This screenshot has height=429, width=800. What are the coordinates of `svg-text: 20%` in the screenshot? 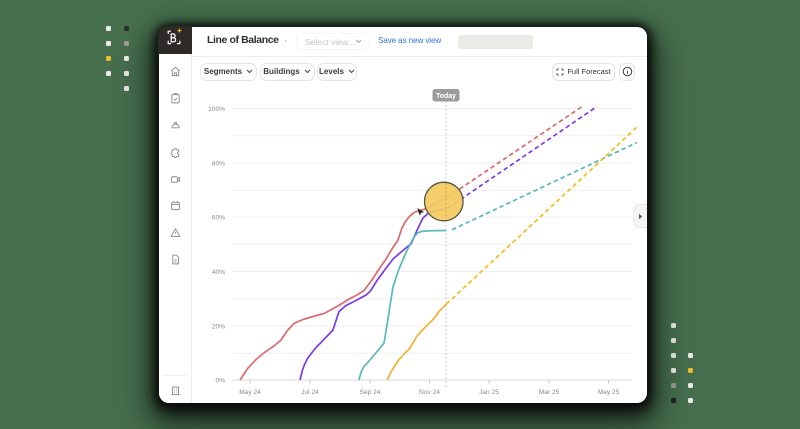 It's located at (218, 327).